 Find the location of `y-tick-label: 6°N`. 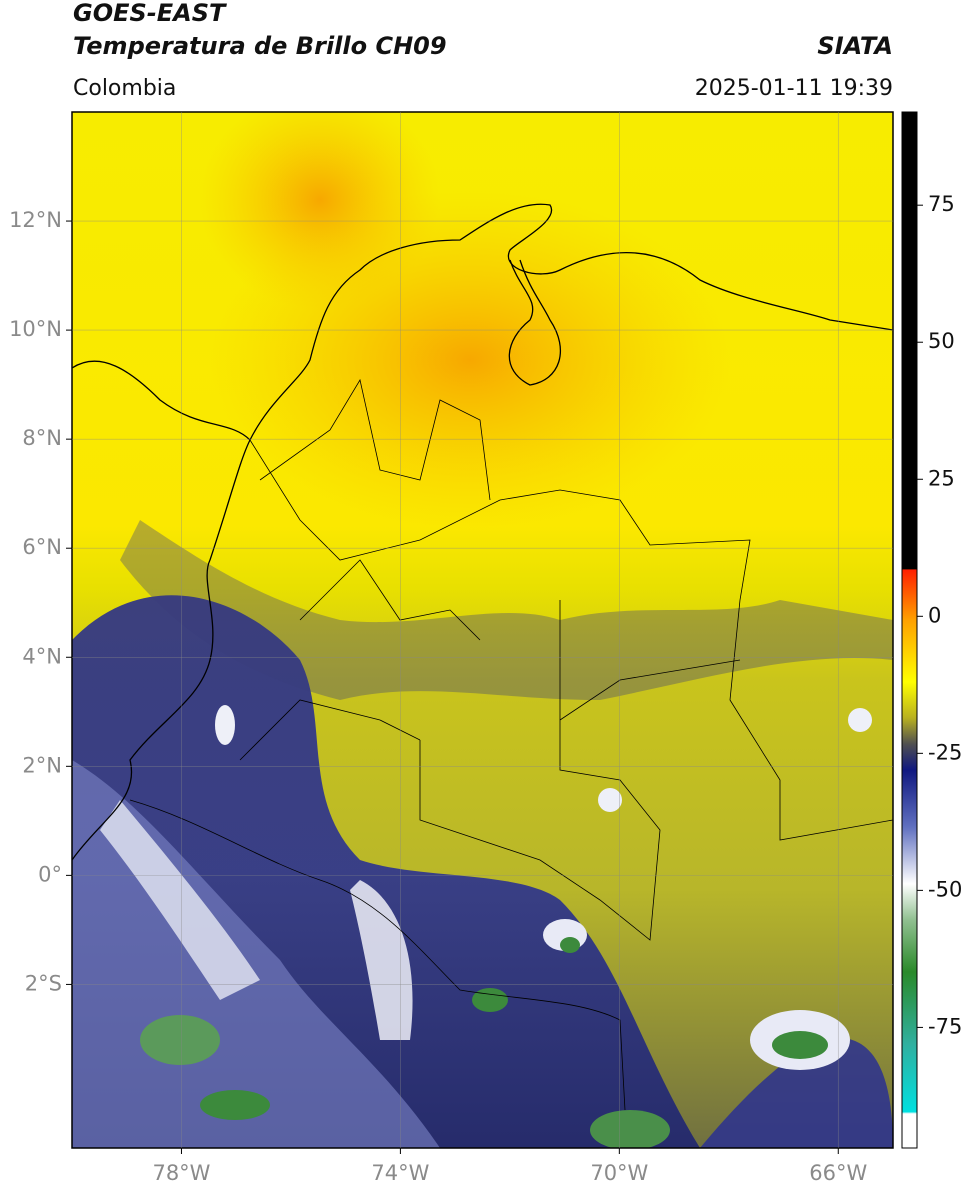

y-tick-label: 6°N is located at coordinates (42, 547).